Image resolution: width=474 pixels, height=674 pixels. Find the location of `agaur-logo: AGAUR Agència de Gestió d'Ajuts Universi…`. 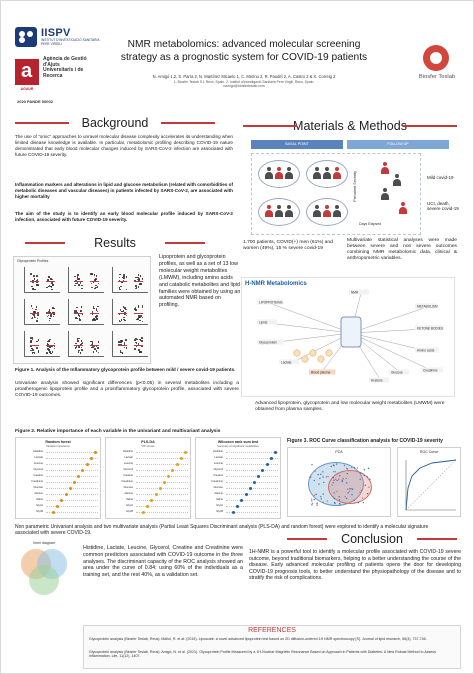

agaur-logo: AGAUR Agència de Gestió d'Ajuts Universi… is located at coordinates (51, 76).